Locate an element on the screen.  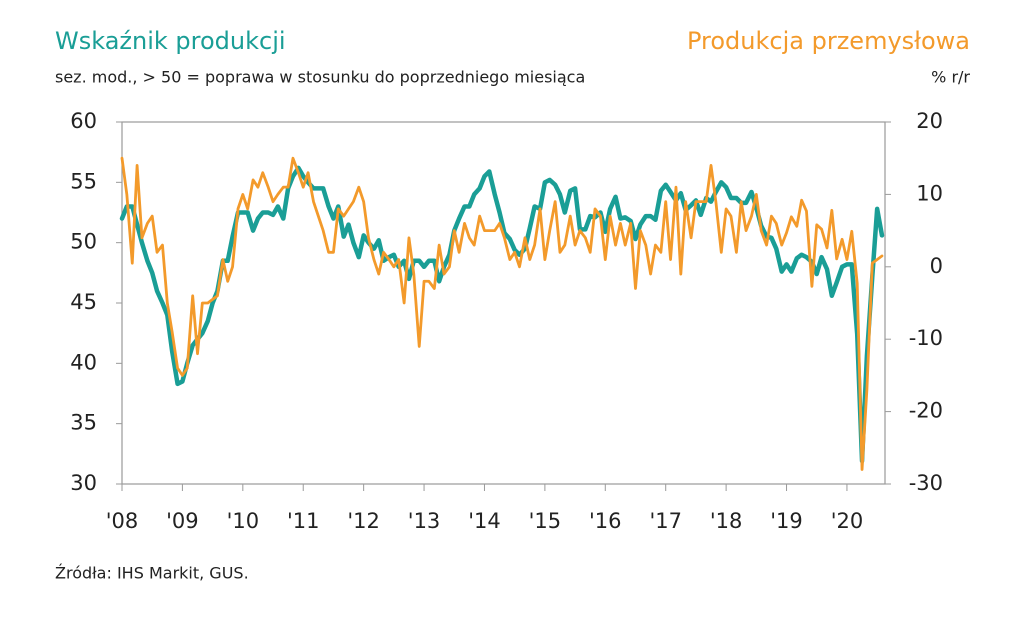
x-tick-label: '12 is located at coordinates (363, 521).